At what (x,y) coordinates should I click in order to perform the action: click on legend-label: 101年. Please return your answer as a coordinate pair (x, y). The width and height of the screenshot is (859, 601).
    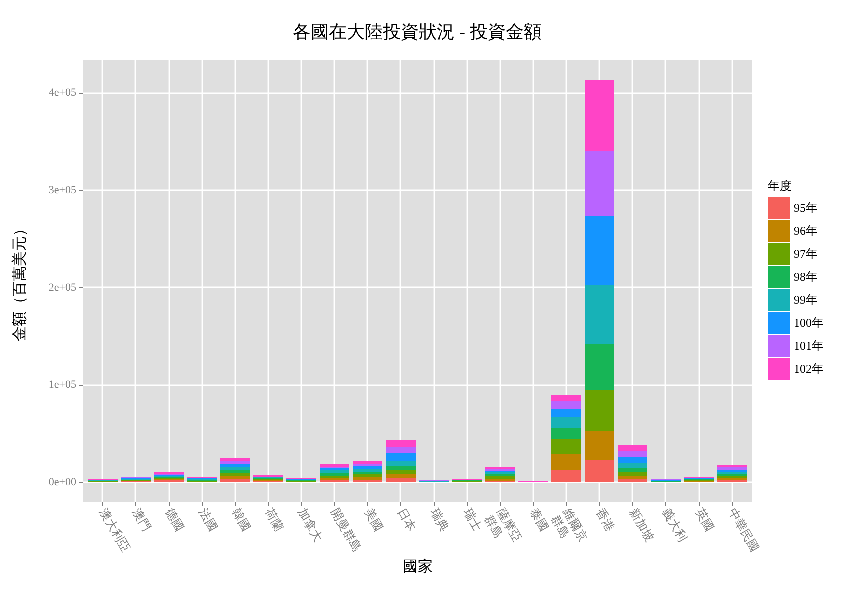
    Looking at the image, I should click on (809, 346).